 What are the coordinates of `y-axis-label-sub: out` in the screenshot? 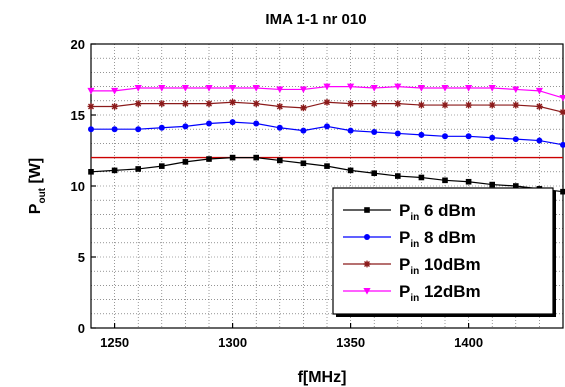 It's located at (42, 195).